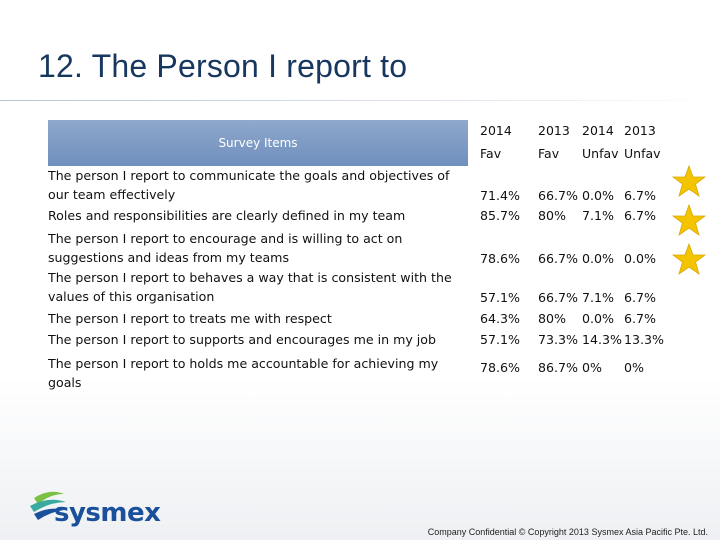 This screenshot has width=720, height=540. Describe the element at coordinates (558, 339) in the screenshot. I see `value-2013-fav: 73.3%` at that location.